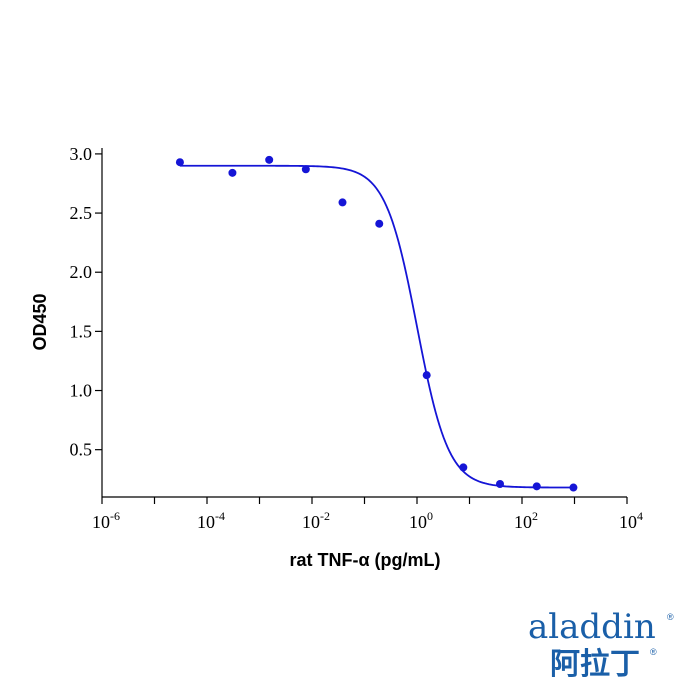 Image resolution: width=700 pixels, height=700 pixels. I want to click on logo-wordmark: aladdin, so click(592, 627).